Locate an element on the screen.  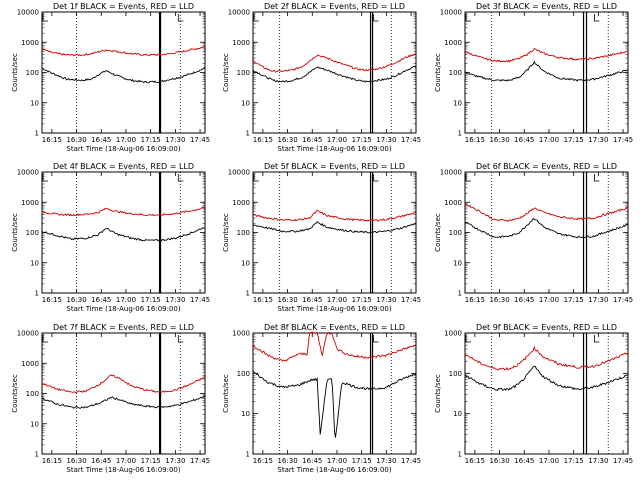
chart-title: Det 7f BLACK = Events, RED = LLD is located at coordinates (123, 327).